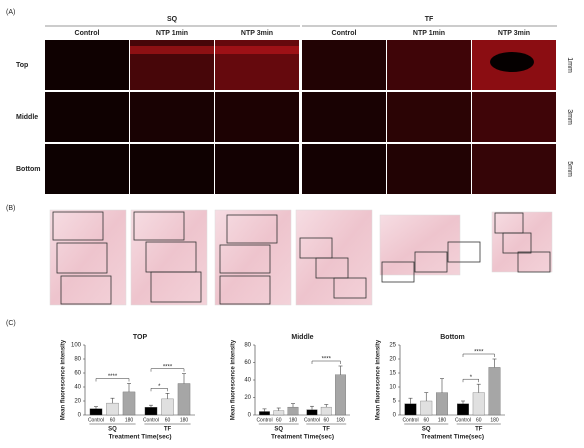 The width and height of the screenshot is (584, 448). Describe the element at coordinates (172, 50) in the screenshot. I see `fluorescence-band` at that location.